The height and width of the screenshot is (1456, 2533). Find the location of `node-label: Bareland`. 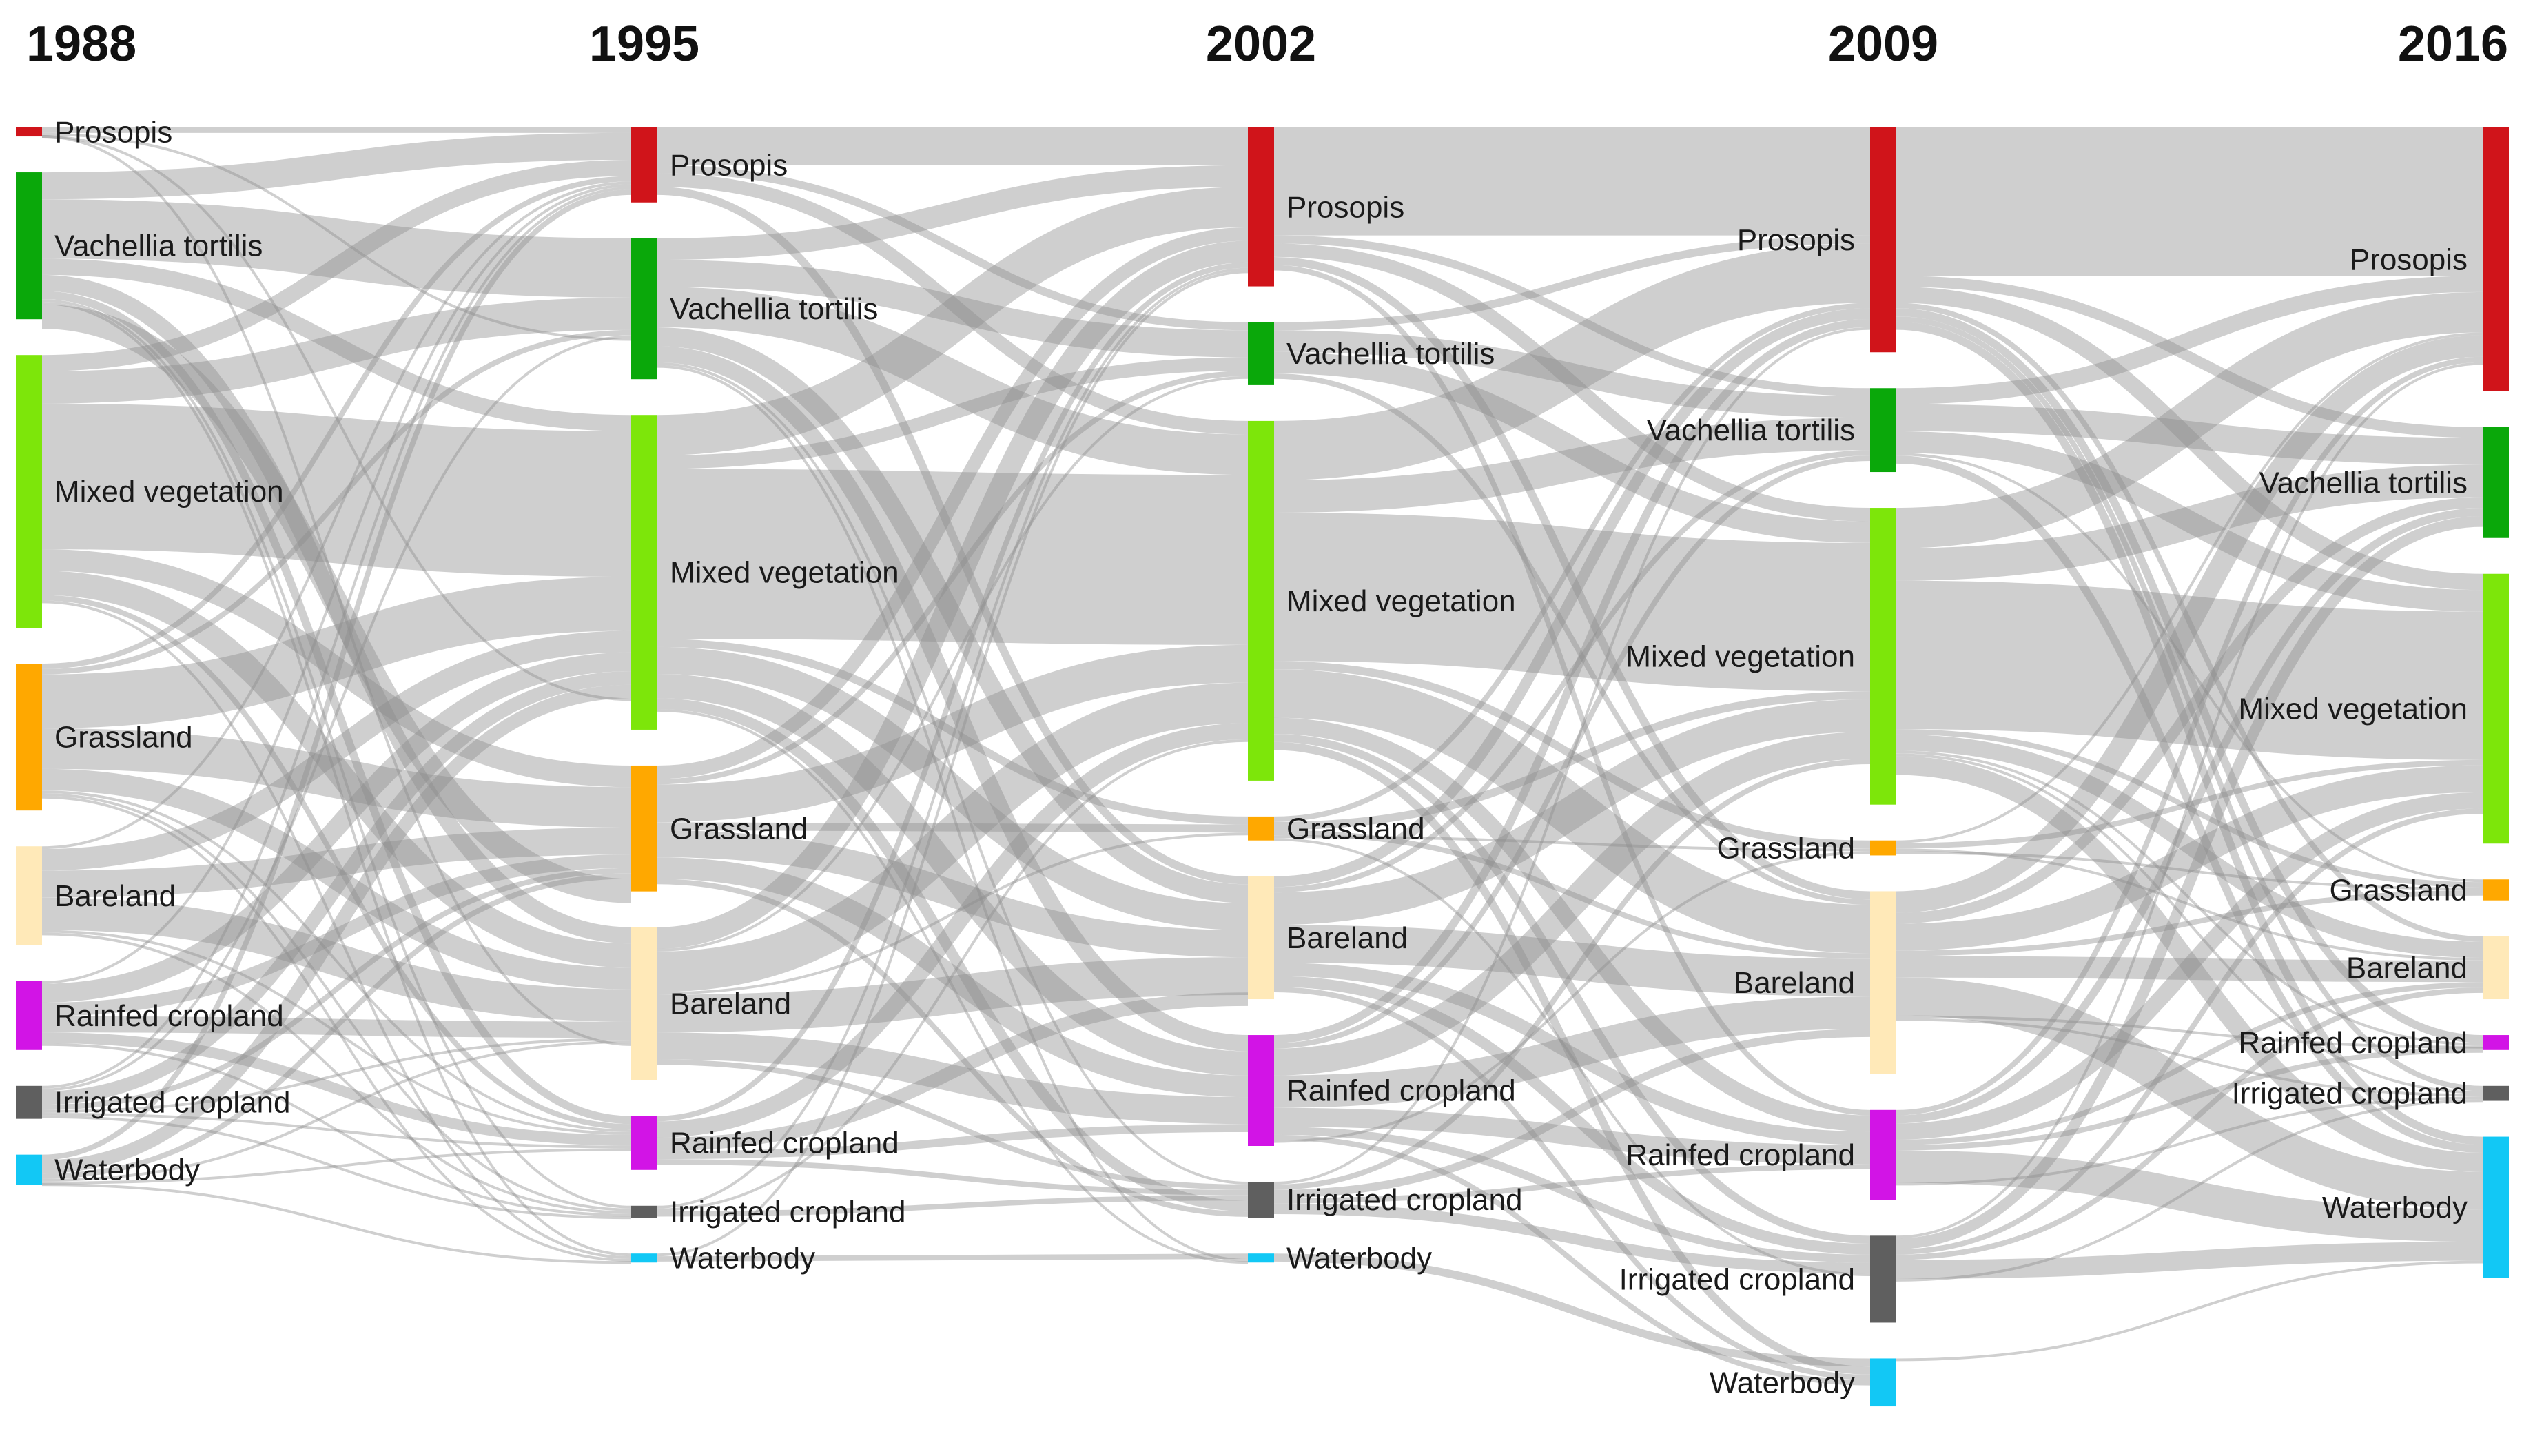

node-label: Bareland is located at coordinates (2407, 968).